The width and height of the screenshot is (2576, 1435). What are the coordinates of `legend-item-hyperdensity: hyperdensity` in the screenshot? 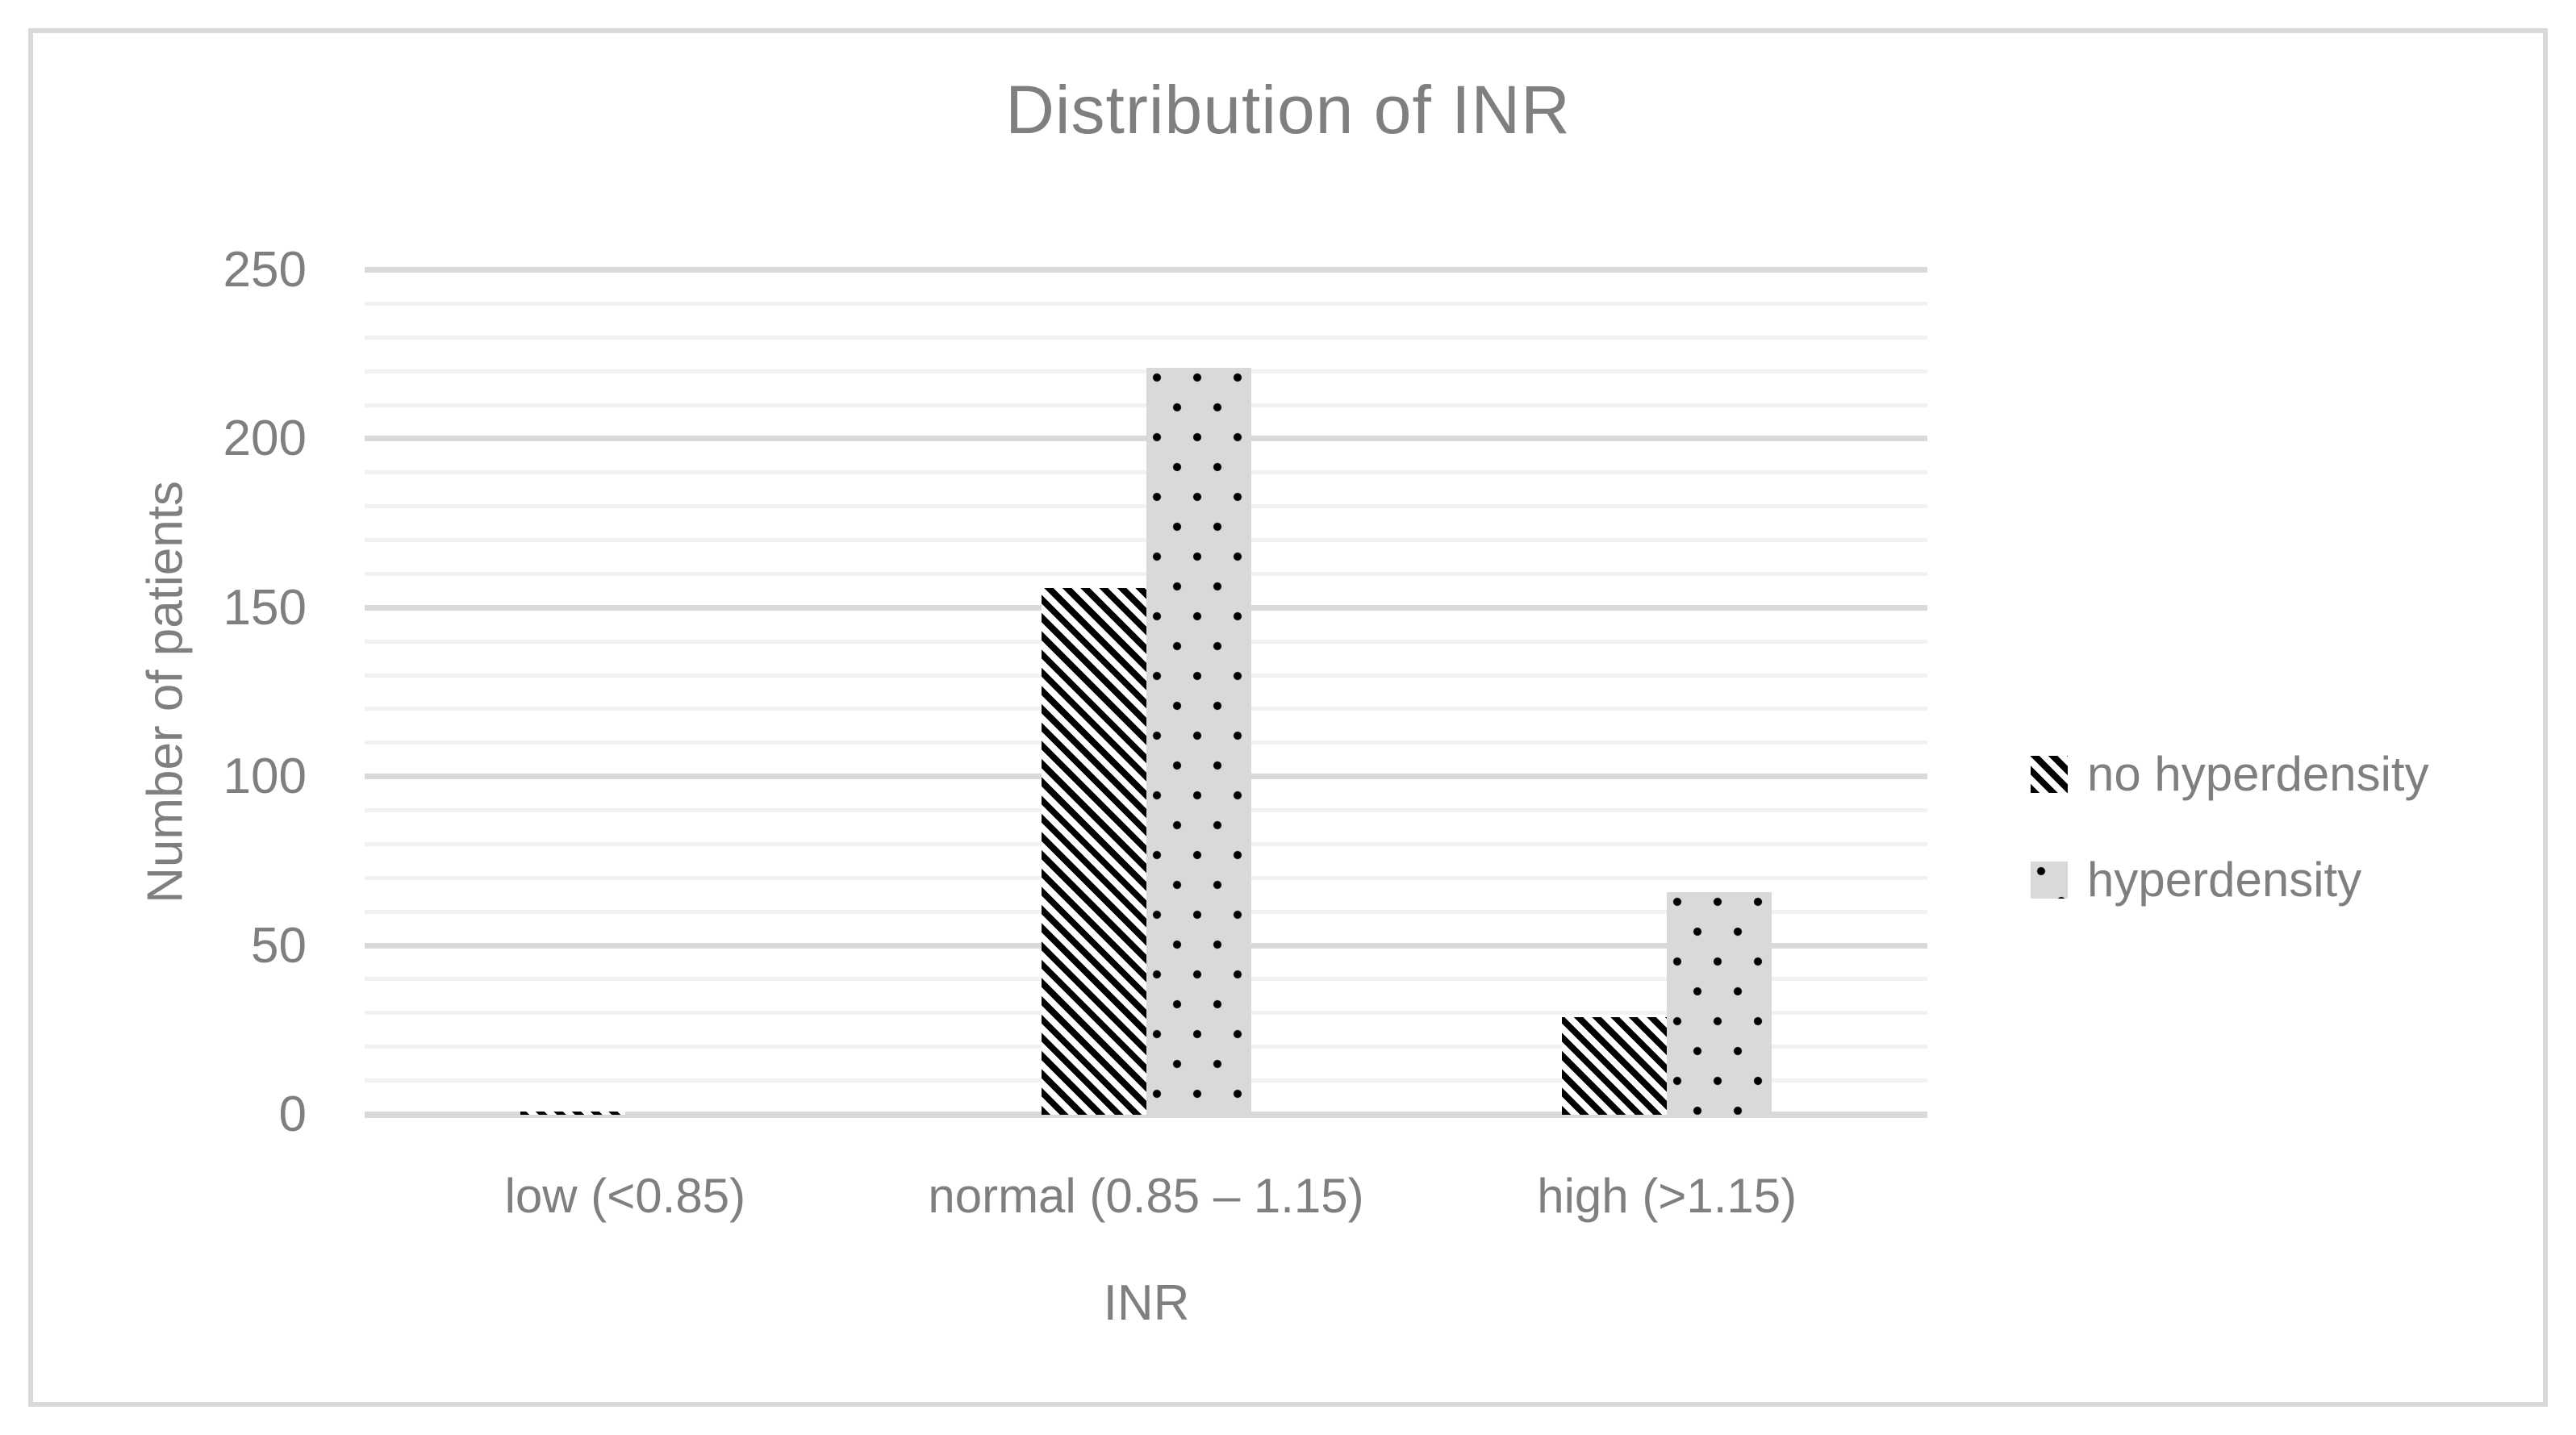 It's located at (2230, 879).